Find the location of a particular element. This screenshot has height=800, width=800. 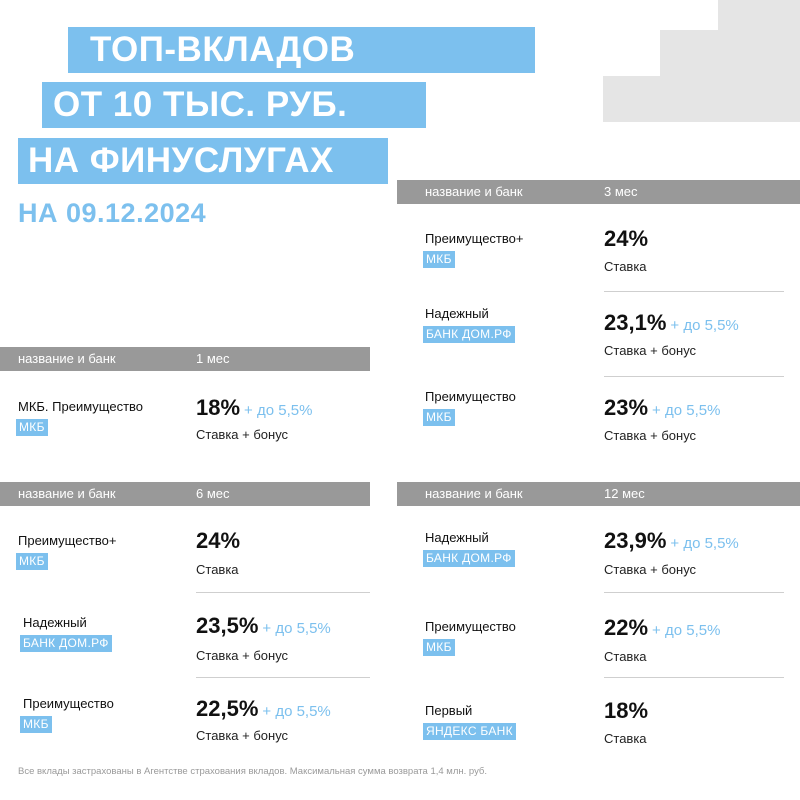

rate-value: 23,5% is located at coordinates (227, 625).